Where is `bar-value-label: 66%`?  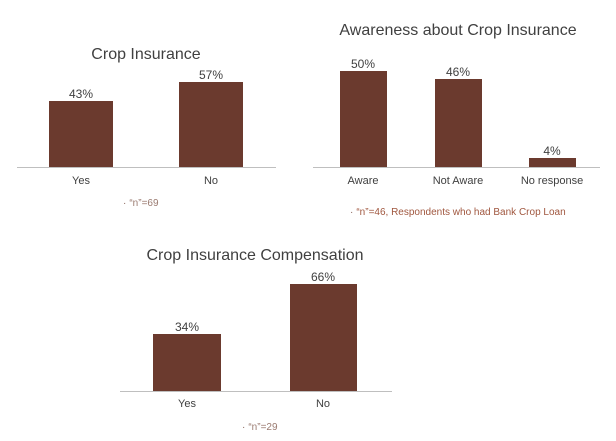
bar-value-label: 66% is located at coordinates (323, 277).